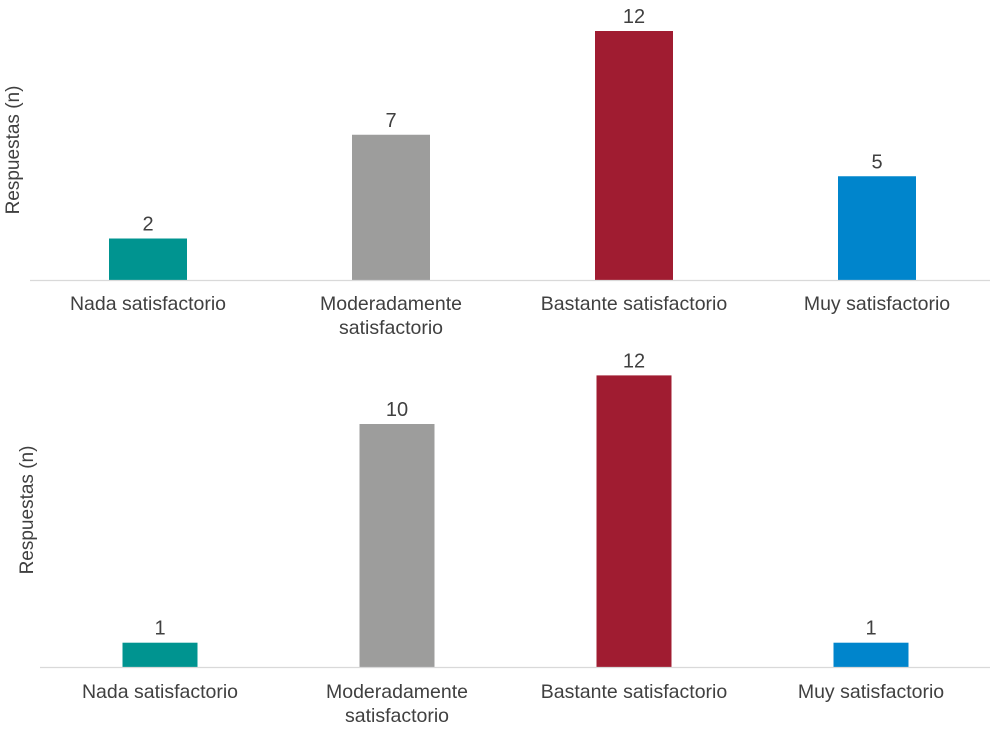 The image size is (1000, 729). Describe the element at coordinates (876, 162) in the screenshot. I see `data-label: 5` at that location.